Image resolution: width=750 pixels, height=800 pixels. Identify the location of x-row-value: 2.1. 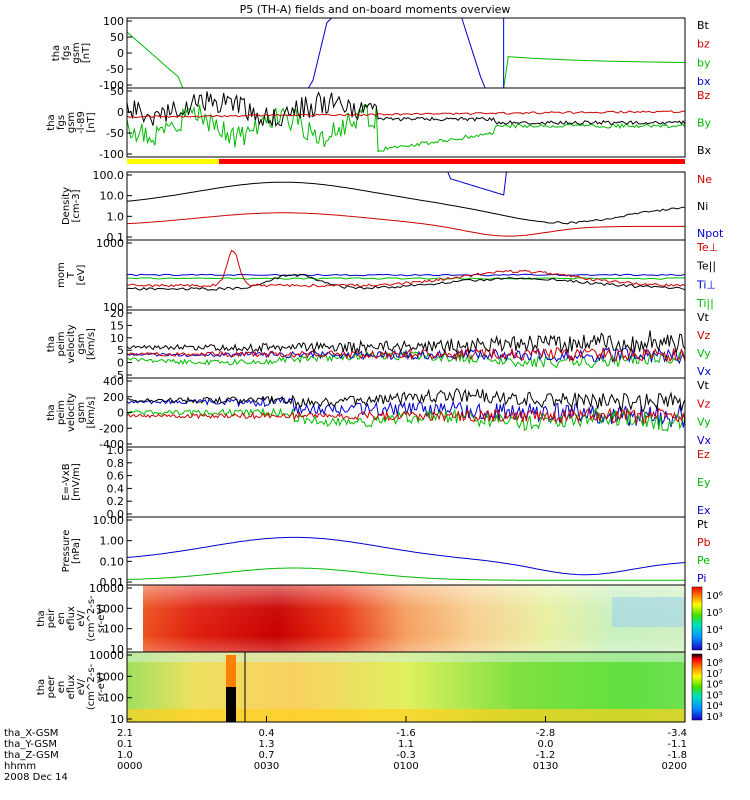
(125, 733).